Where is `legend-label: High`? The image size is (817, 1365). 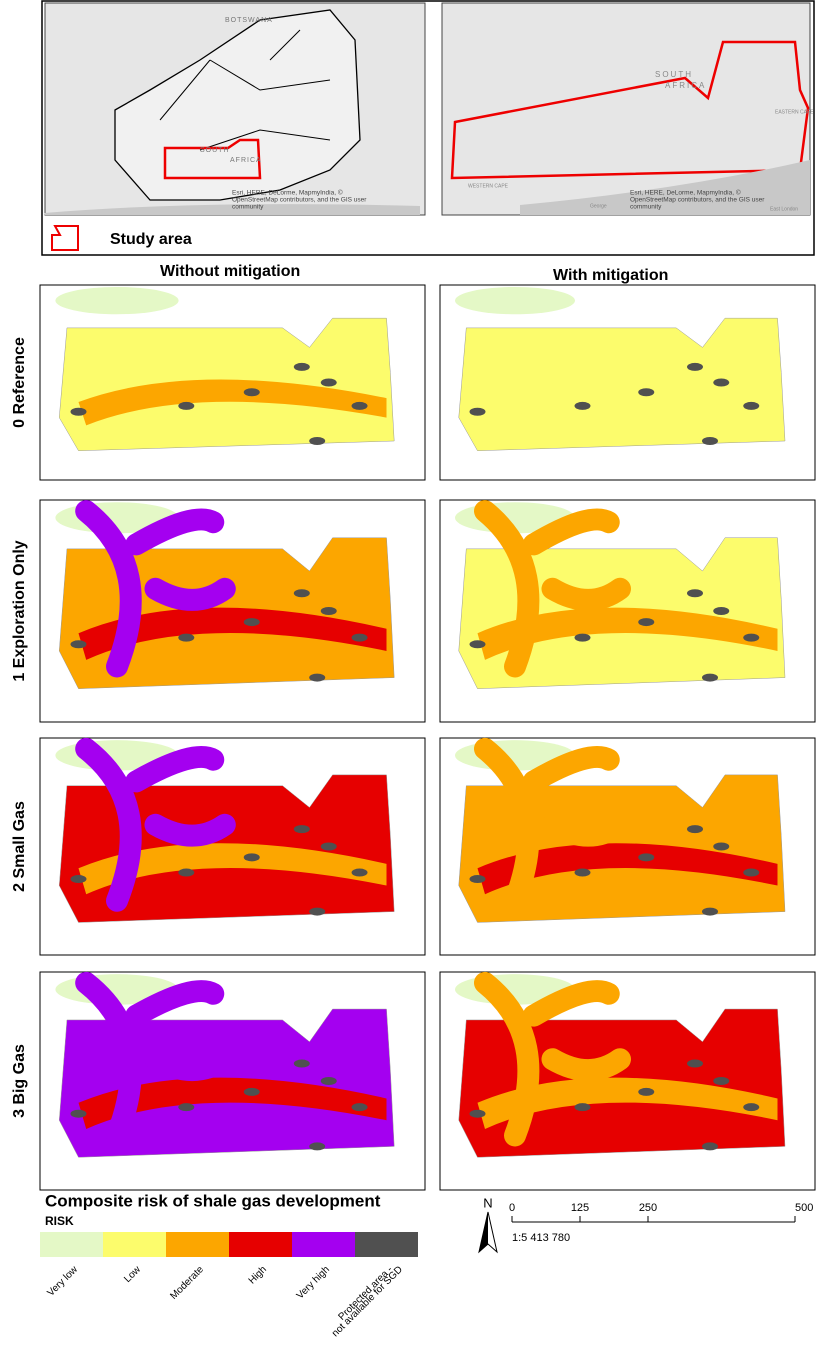 legend-label: High is located at coordinates (258, 1275).